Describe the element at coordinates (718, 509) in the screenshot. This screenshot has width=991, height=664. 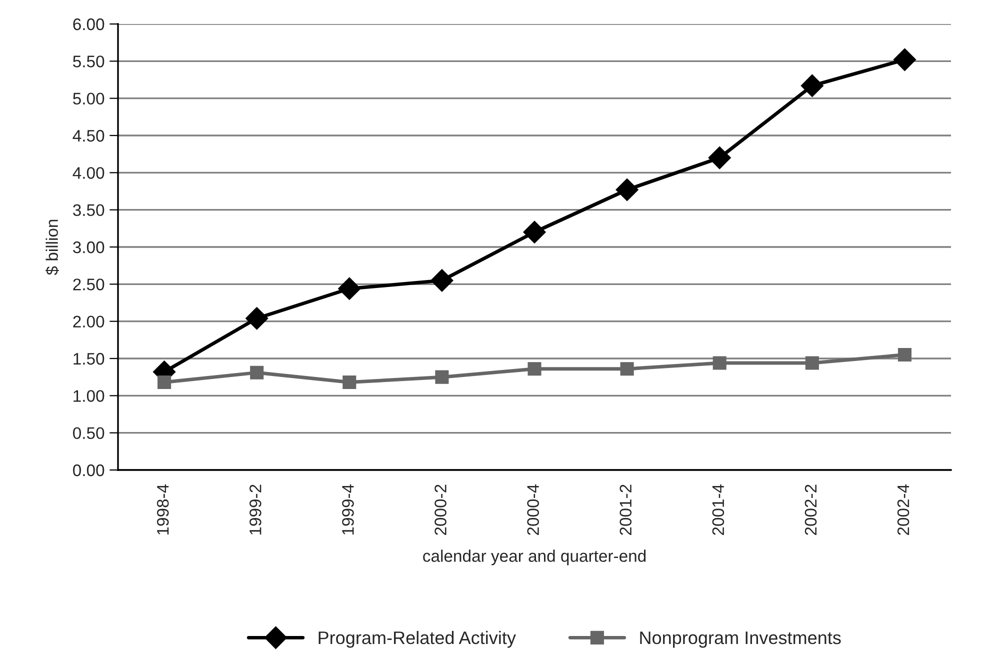
I see `x-tick-label: 2001-4` at that location.